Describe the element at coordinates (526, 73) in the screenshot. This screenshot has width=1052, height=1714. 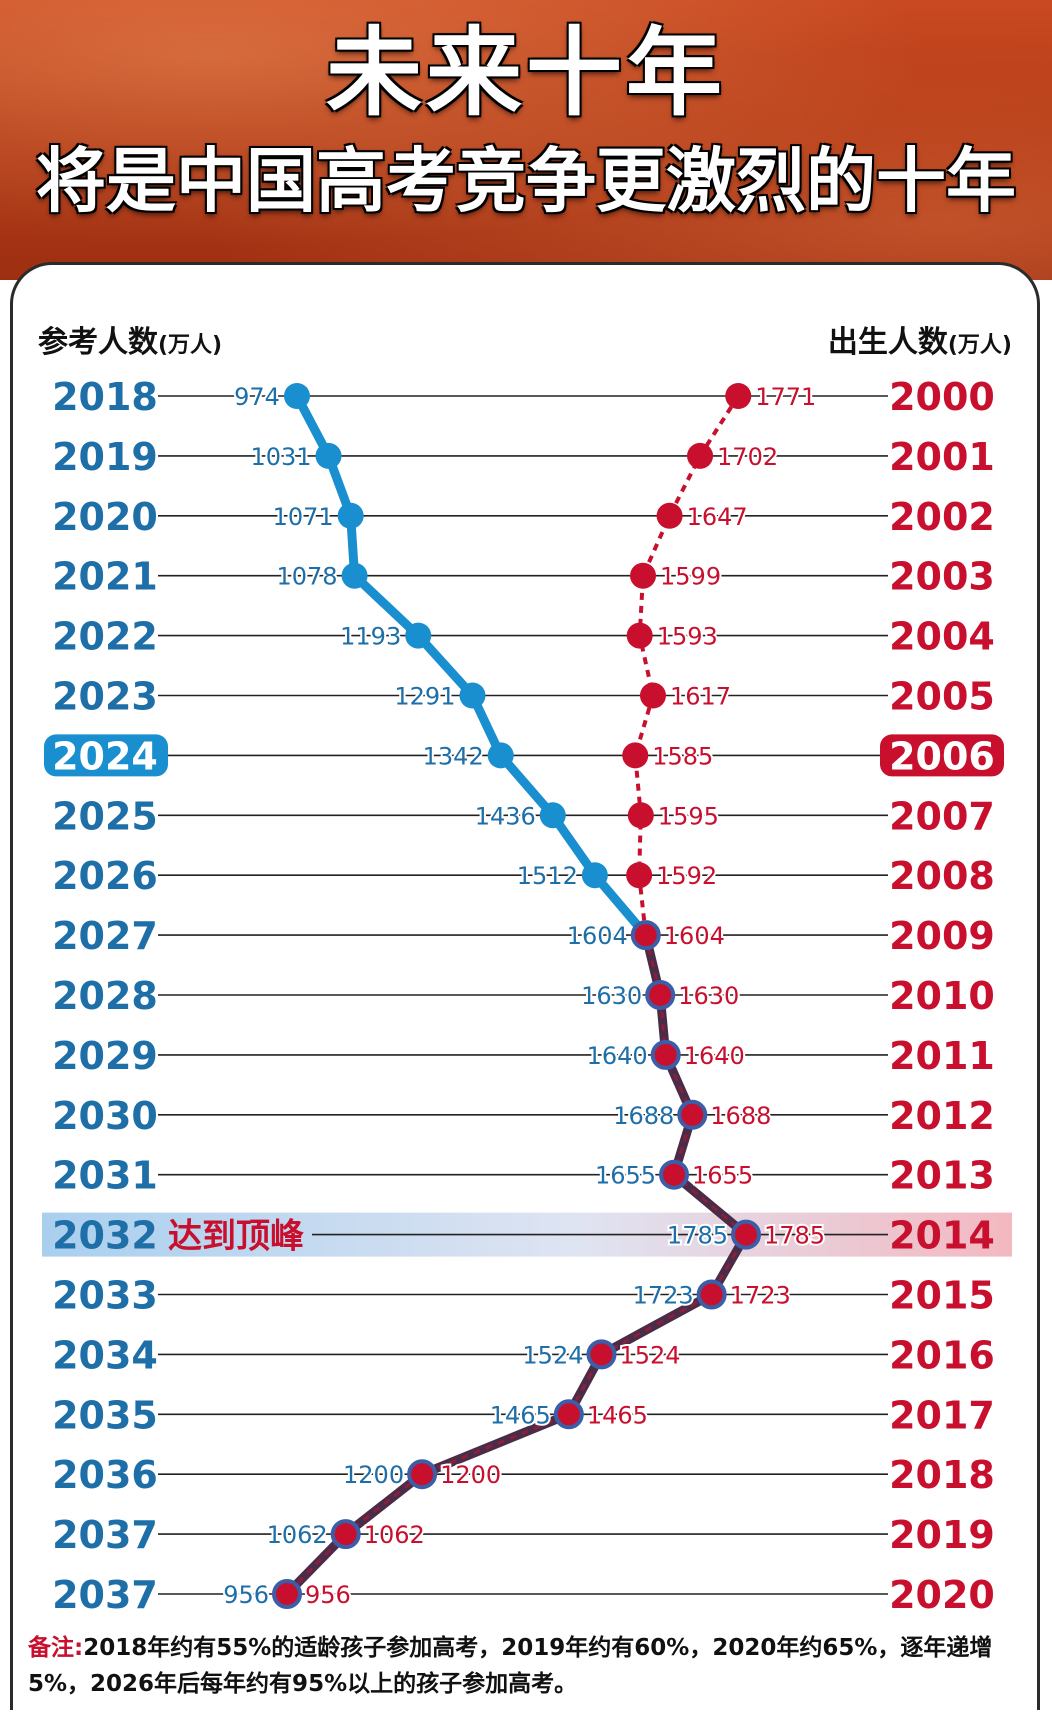
I see `main-title: 未来十年` at that location.